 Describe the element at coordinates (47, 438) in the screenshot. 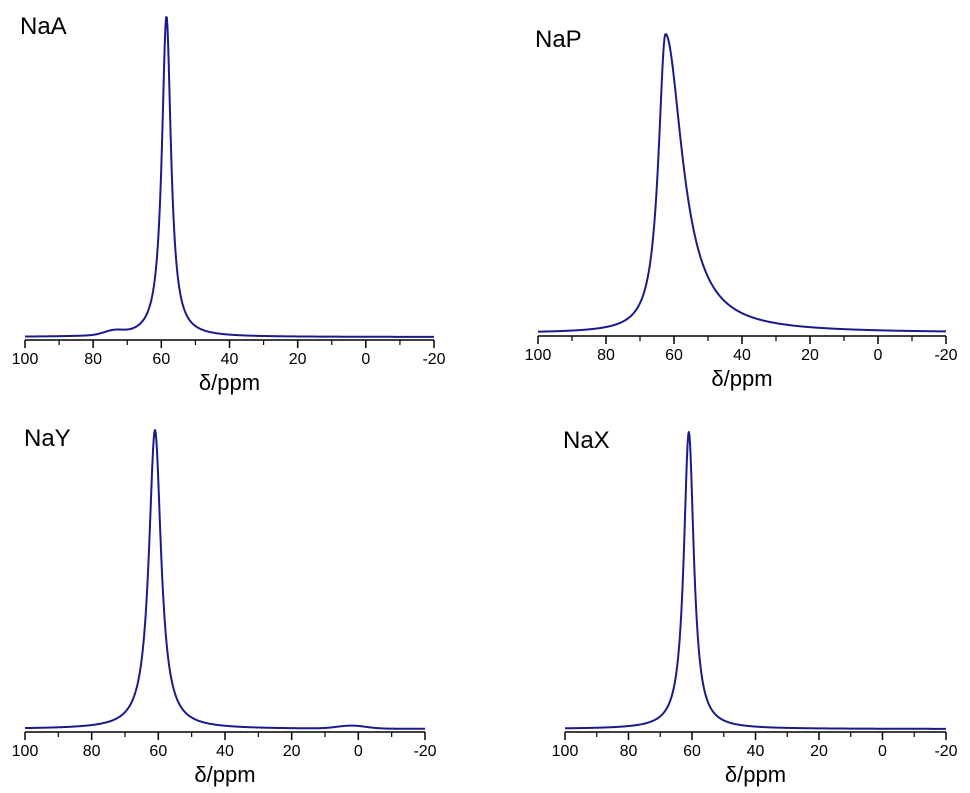

I see `panel-label: NaY` at that location.